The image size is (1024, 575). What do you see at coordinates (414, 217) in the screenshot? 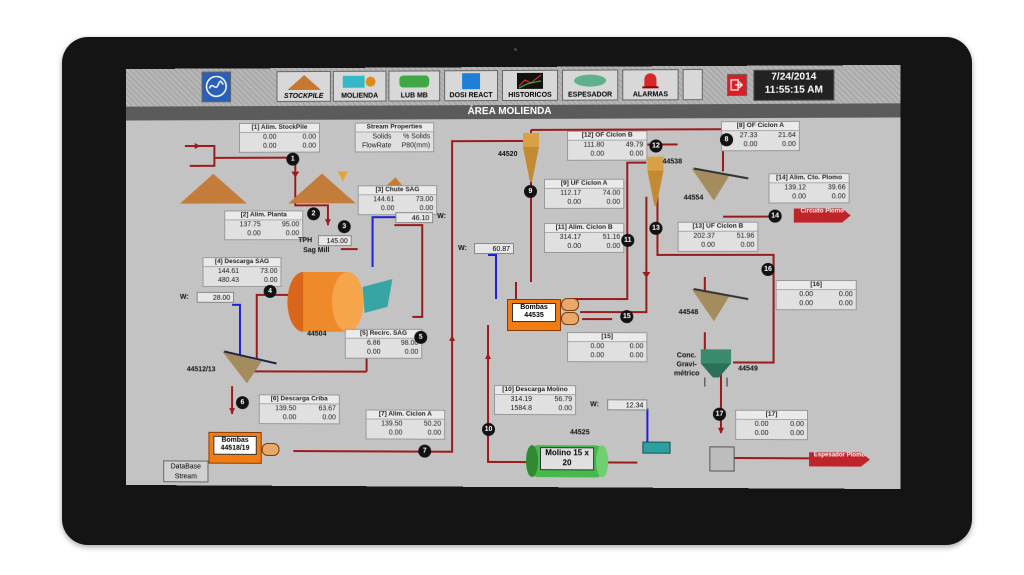
I see `water-input-1: 46.10` at bounding box center [414, 217].